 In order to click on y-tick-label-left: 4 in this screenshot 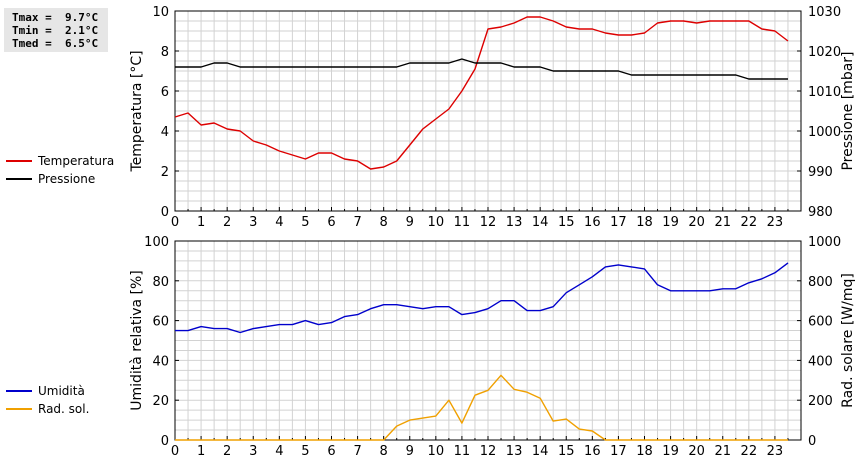, I will do `click(165, 132)`.